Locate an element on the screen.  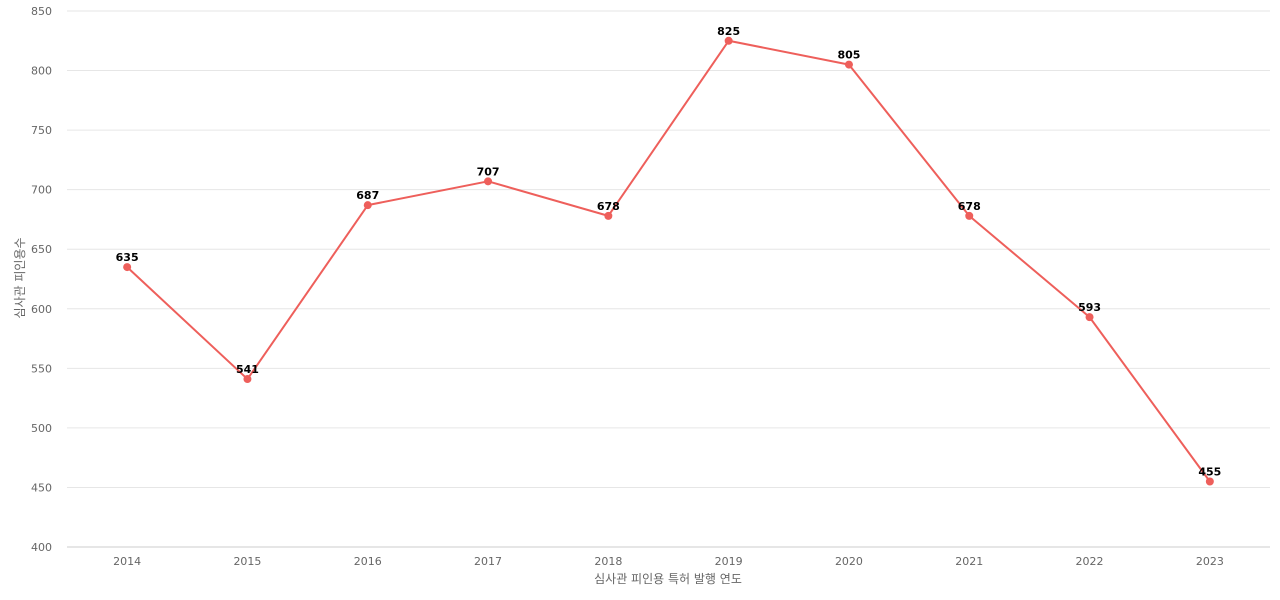
x-axis-ticks: 2014 2015 2016 2017 2018 2019 2020 2021 2022 2023 is located at coordinates (668, 561).